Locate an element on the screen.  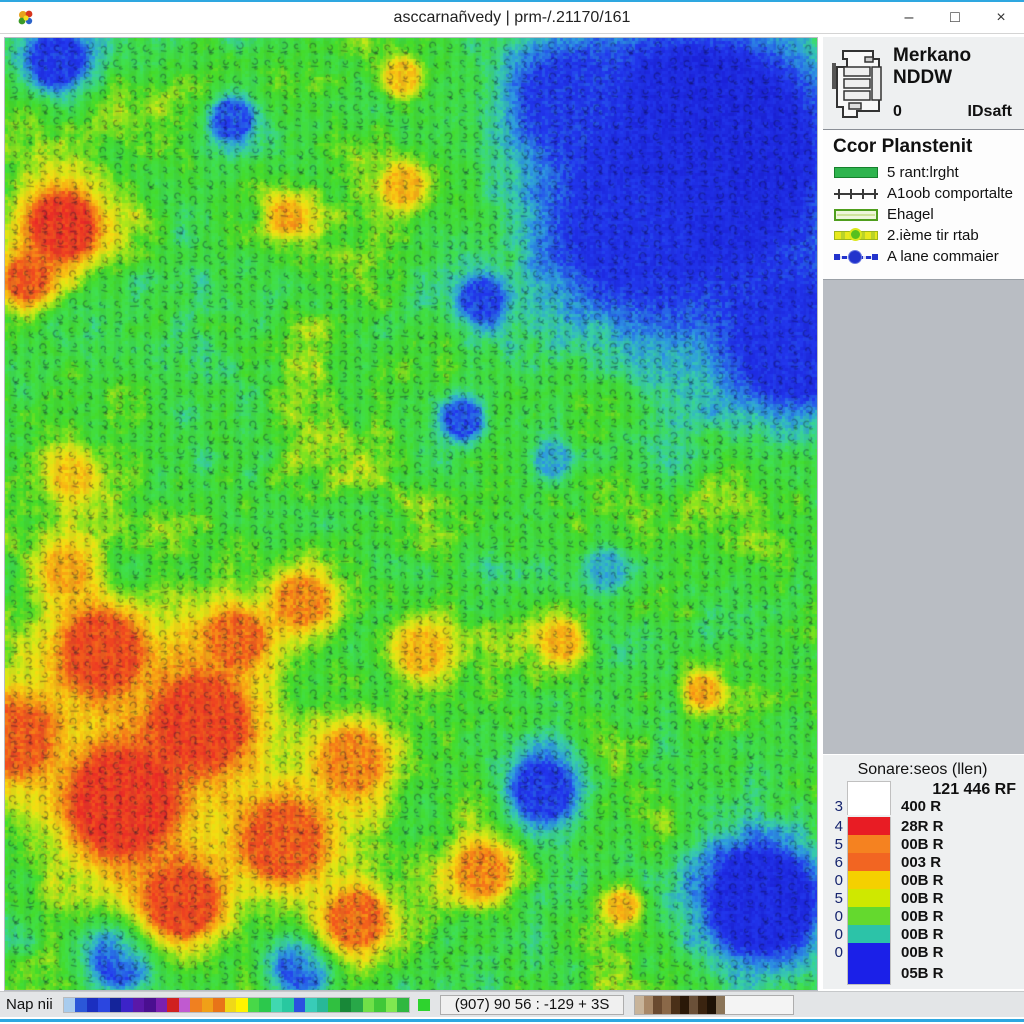
legend-item: Ehagel is located at coordinates (924, 214).